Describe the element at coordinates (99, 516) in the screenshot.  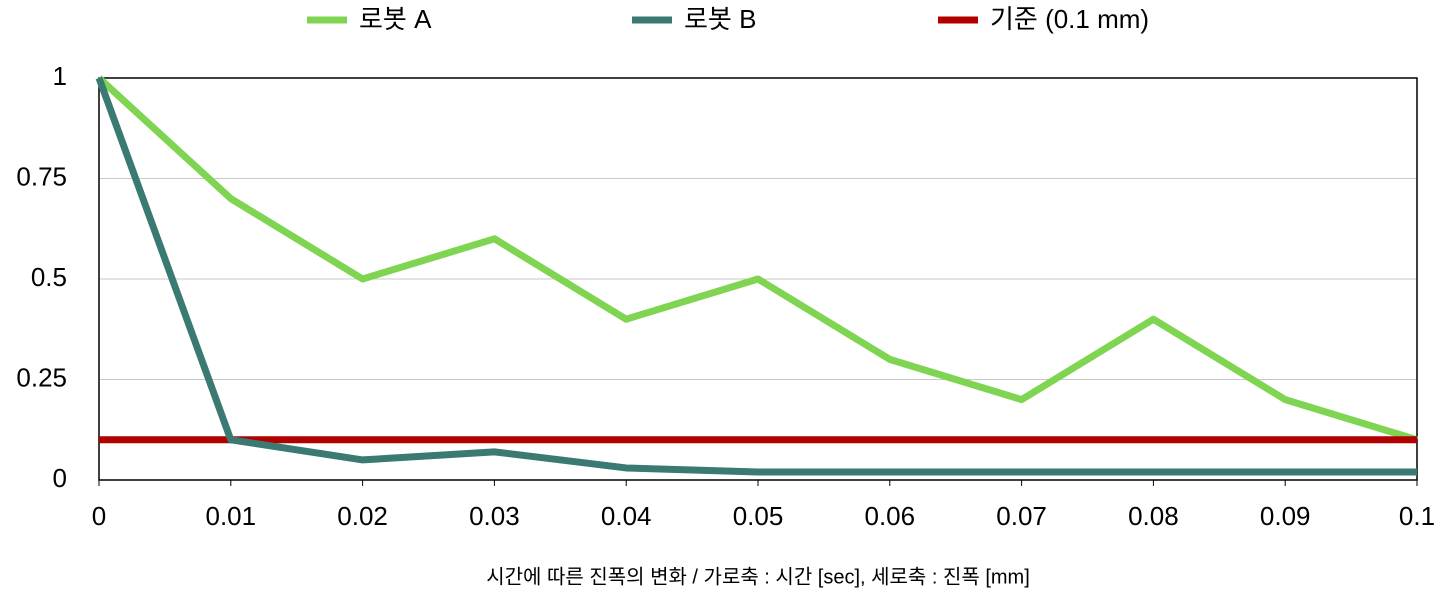
I see `x-tick-label: 0` at that location.